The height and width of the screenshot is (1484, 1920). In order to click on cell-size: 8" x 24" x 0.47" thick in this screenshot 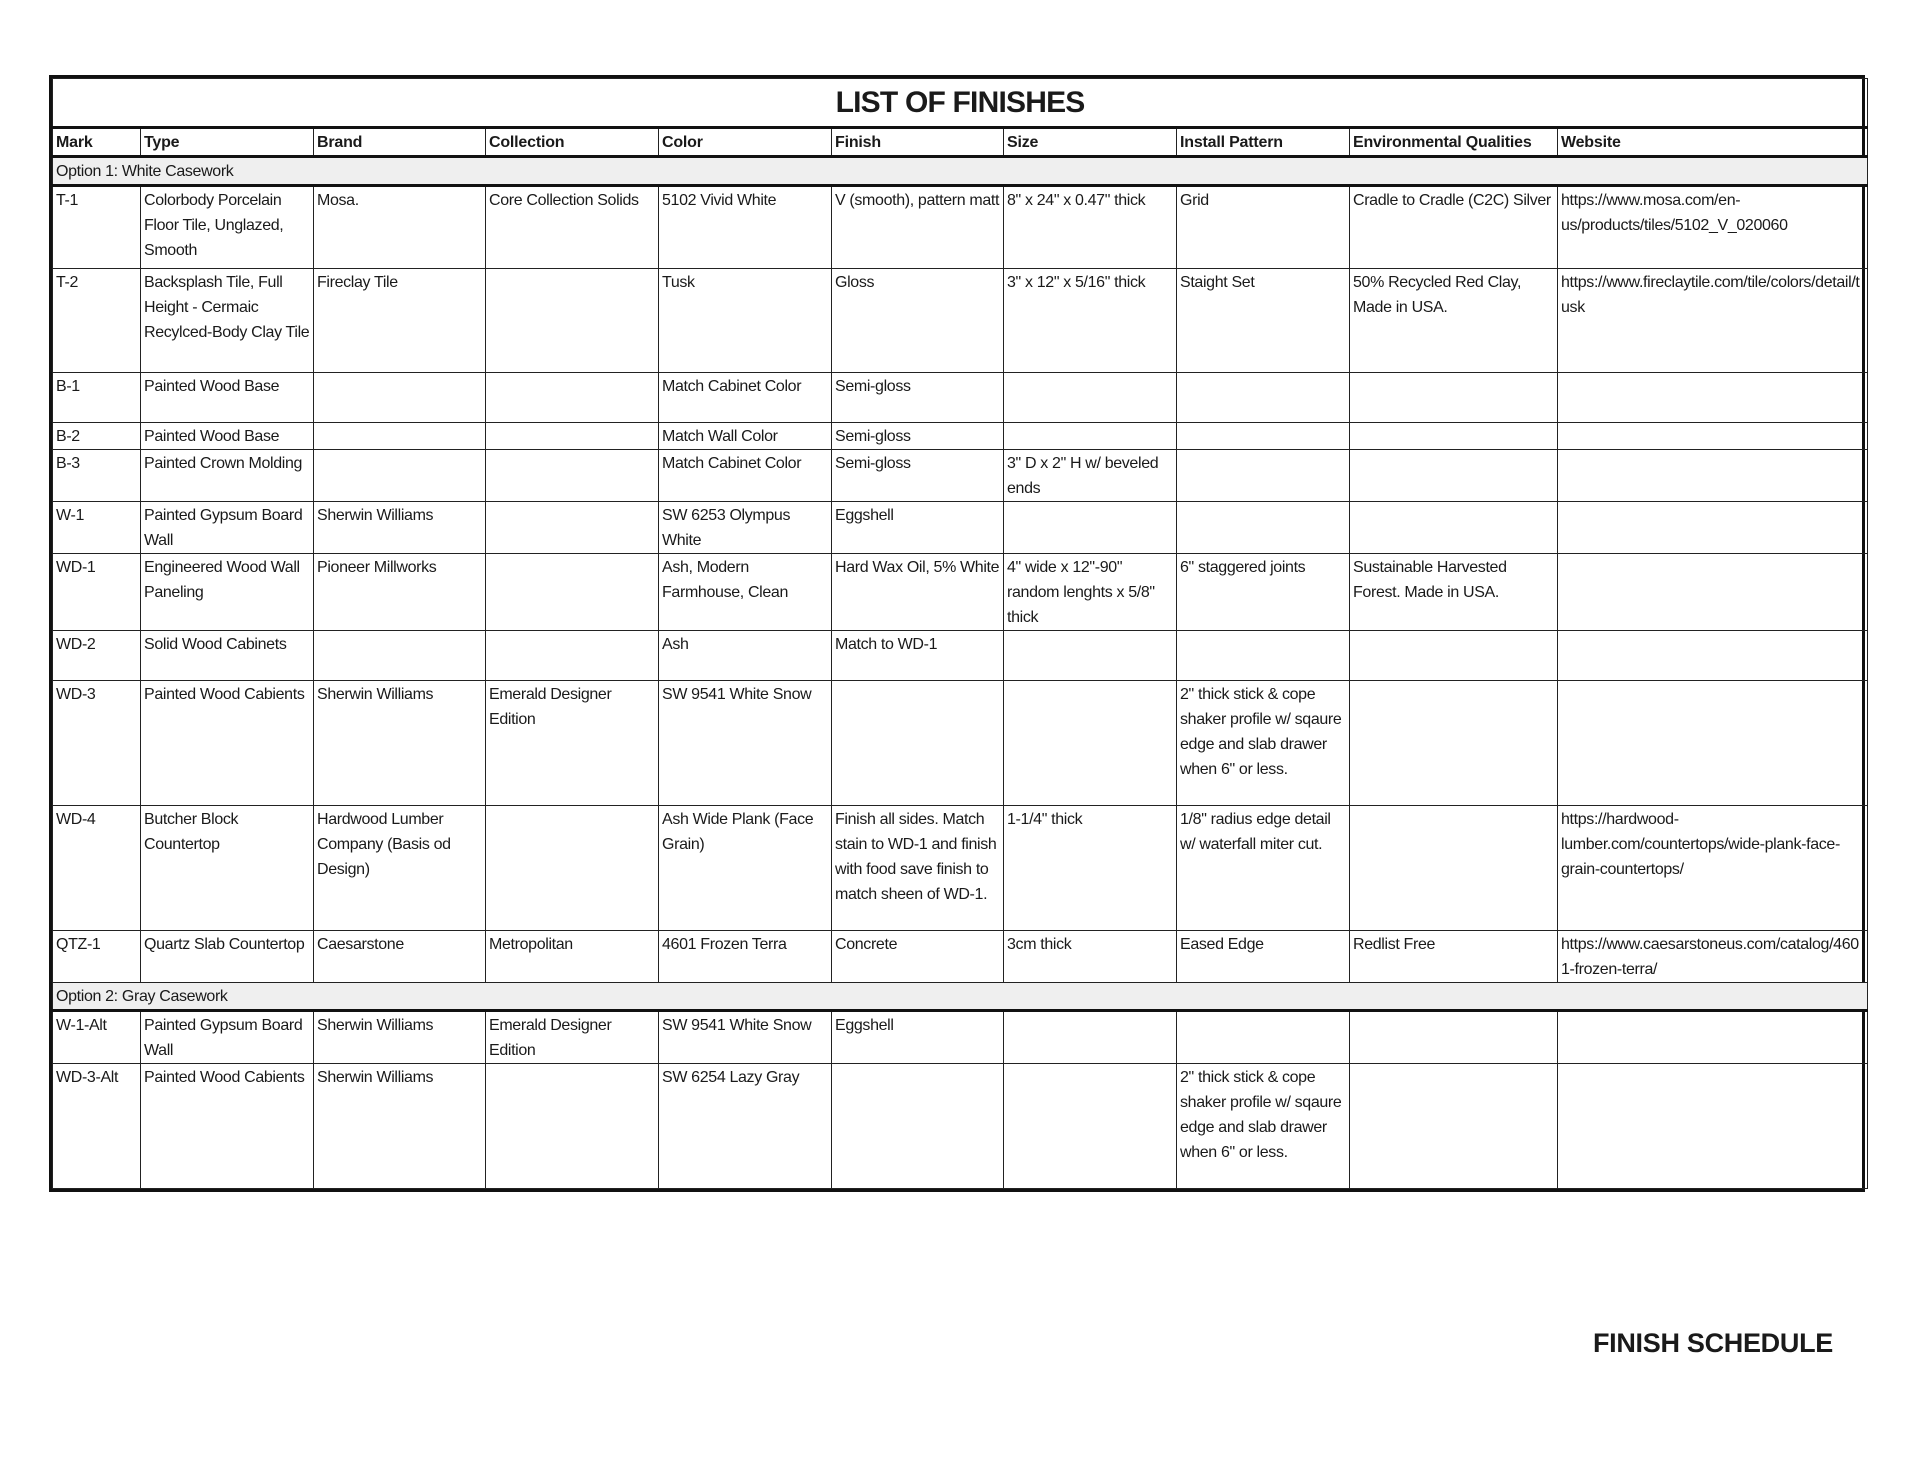, I will do `click(1090, 227)`.